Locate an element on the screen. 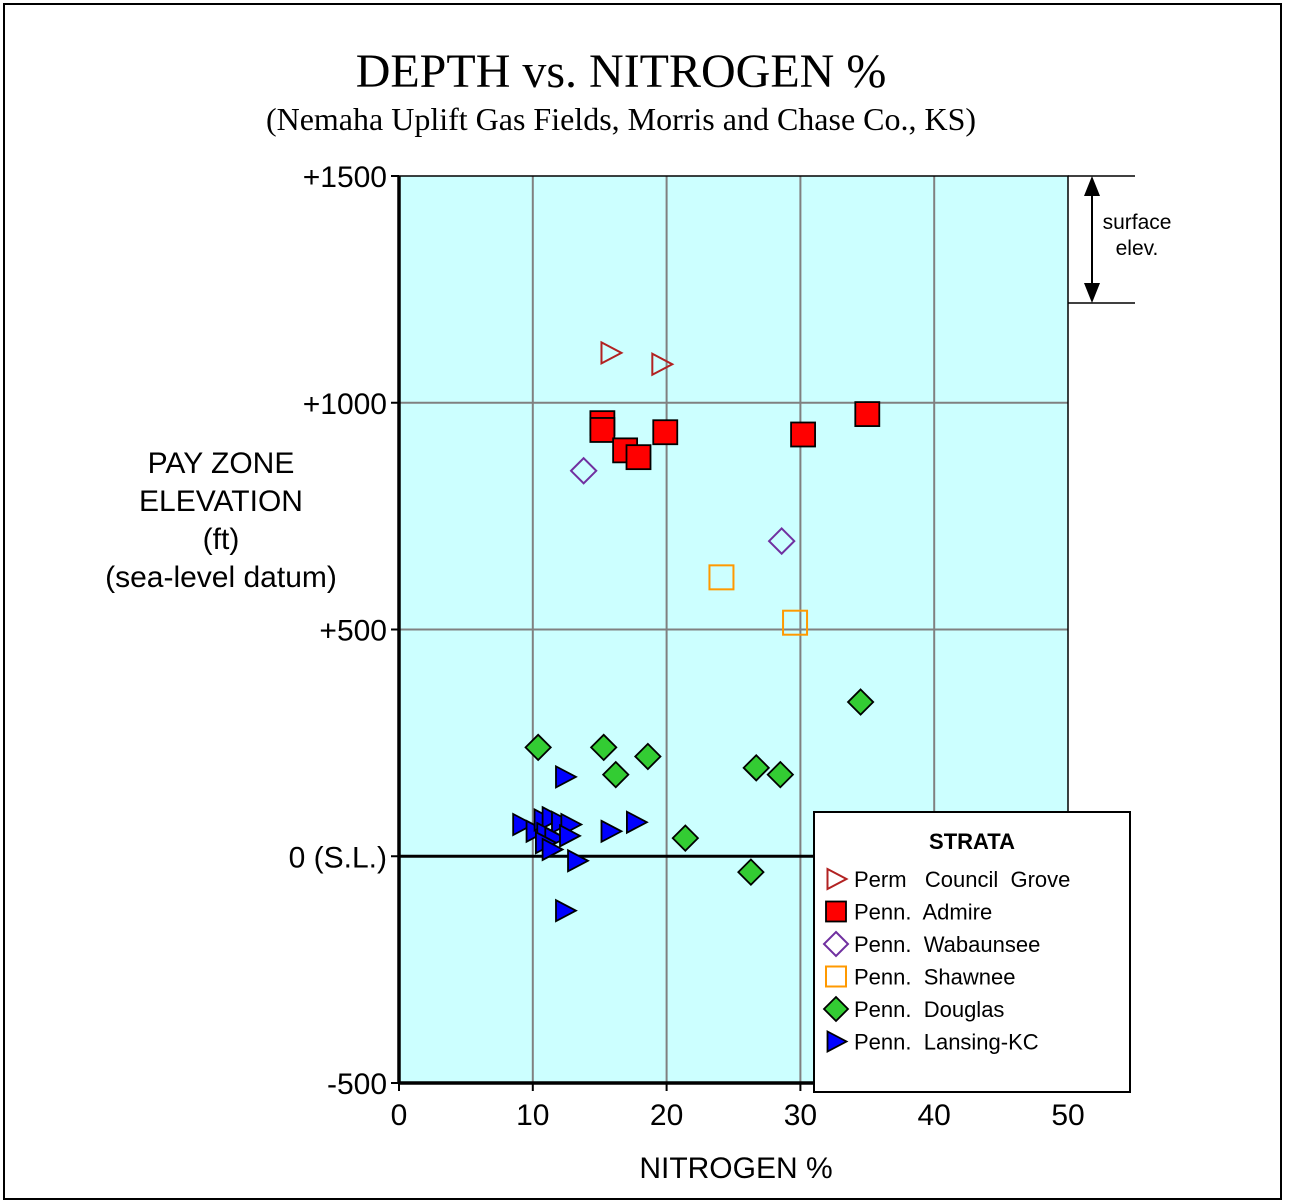 The height and width of the screenshot is (1204, 1289). x-tick-label: 20 is located at coordinates (666, 1115).